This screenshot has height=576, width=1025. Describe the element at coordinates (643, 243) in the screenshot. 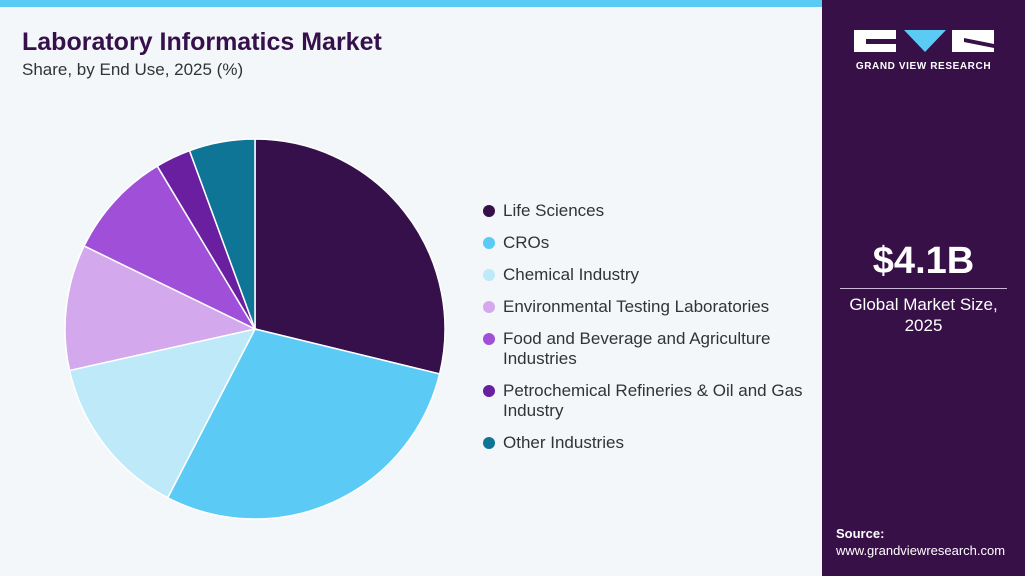

I see `legend-item: CROs` at that location.